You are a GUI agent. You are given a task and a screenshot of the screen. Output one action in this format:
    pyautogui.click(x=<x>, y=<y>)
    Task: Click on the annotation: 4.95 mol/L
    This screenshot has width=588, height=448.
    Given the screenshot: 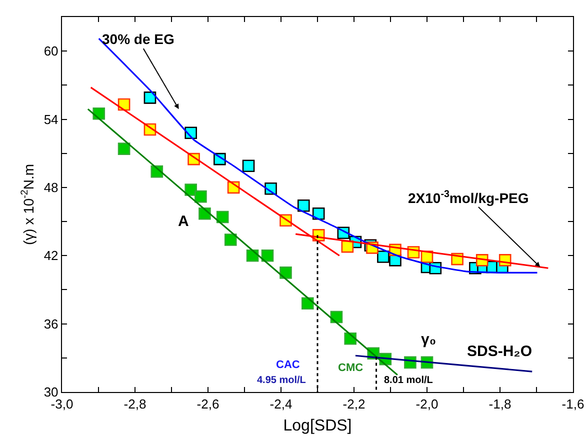 What is the action you would take?
    pyautogui.click(x=281, y=380)
    